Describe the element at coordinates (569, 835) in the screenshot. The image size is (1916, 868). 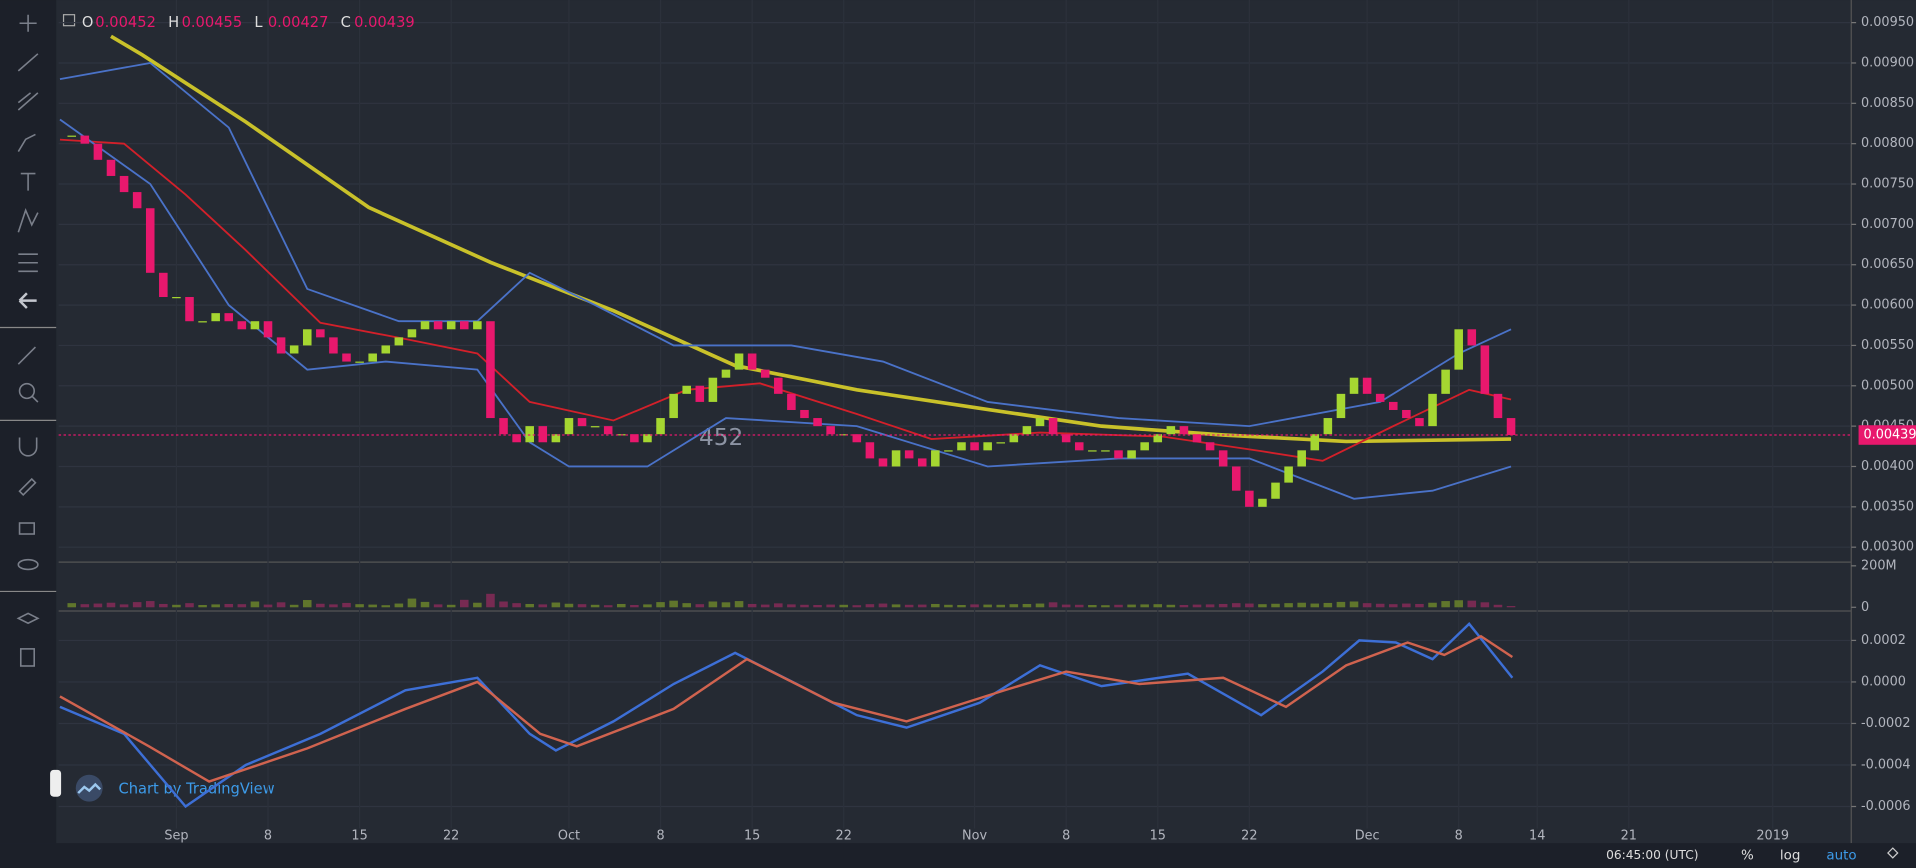
I see `x-tick-label: Oct` at that location.